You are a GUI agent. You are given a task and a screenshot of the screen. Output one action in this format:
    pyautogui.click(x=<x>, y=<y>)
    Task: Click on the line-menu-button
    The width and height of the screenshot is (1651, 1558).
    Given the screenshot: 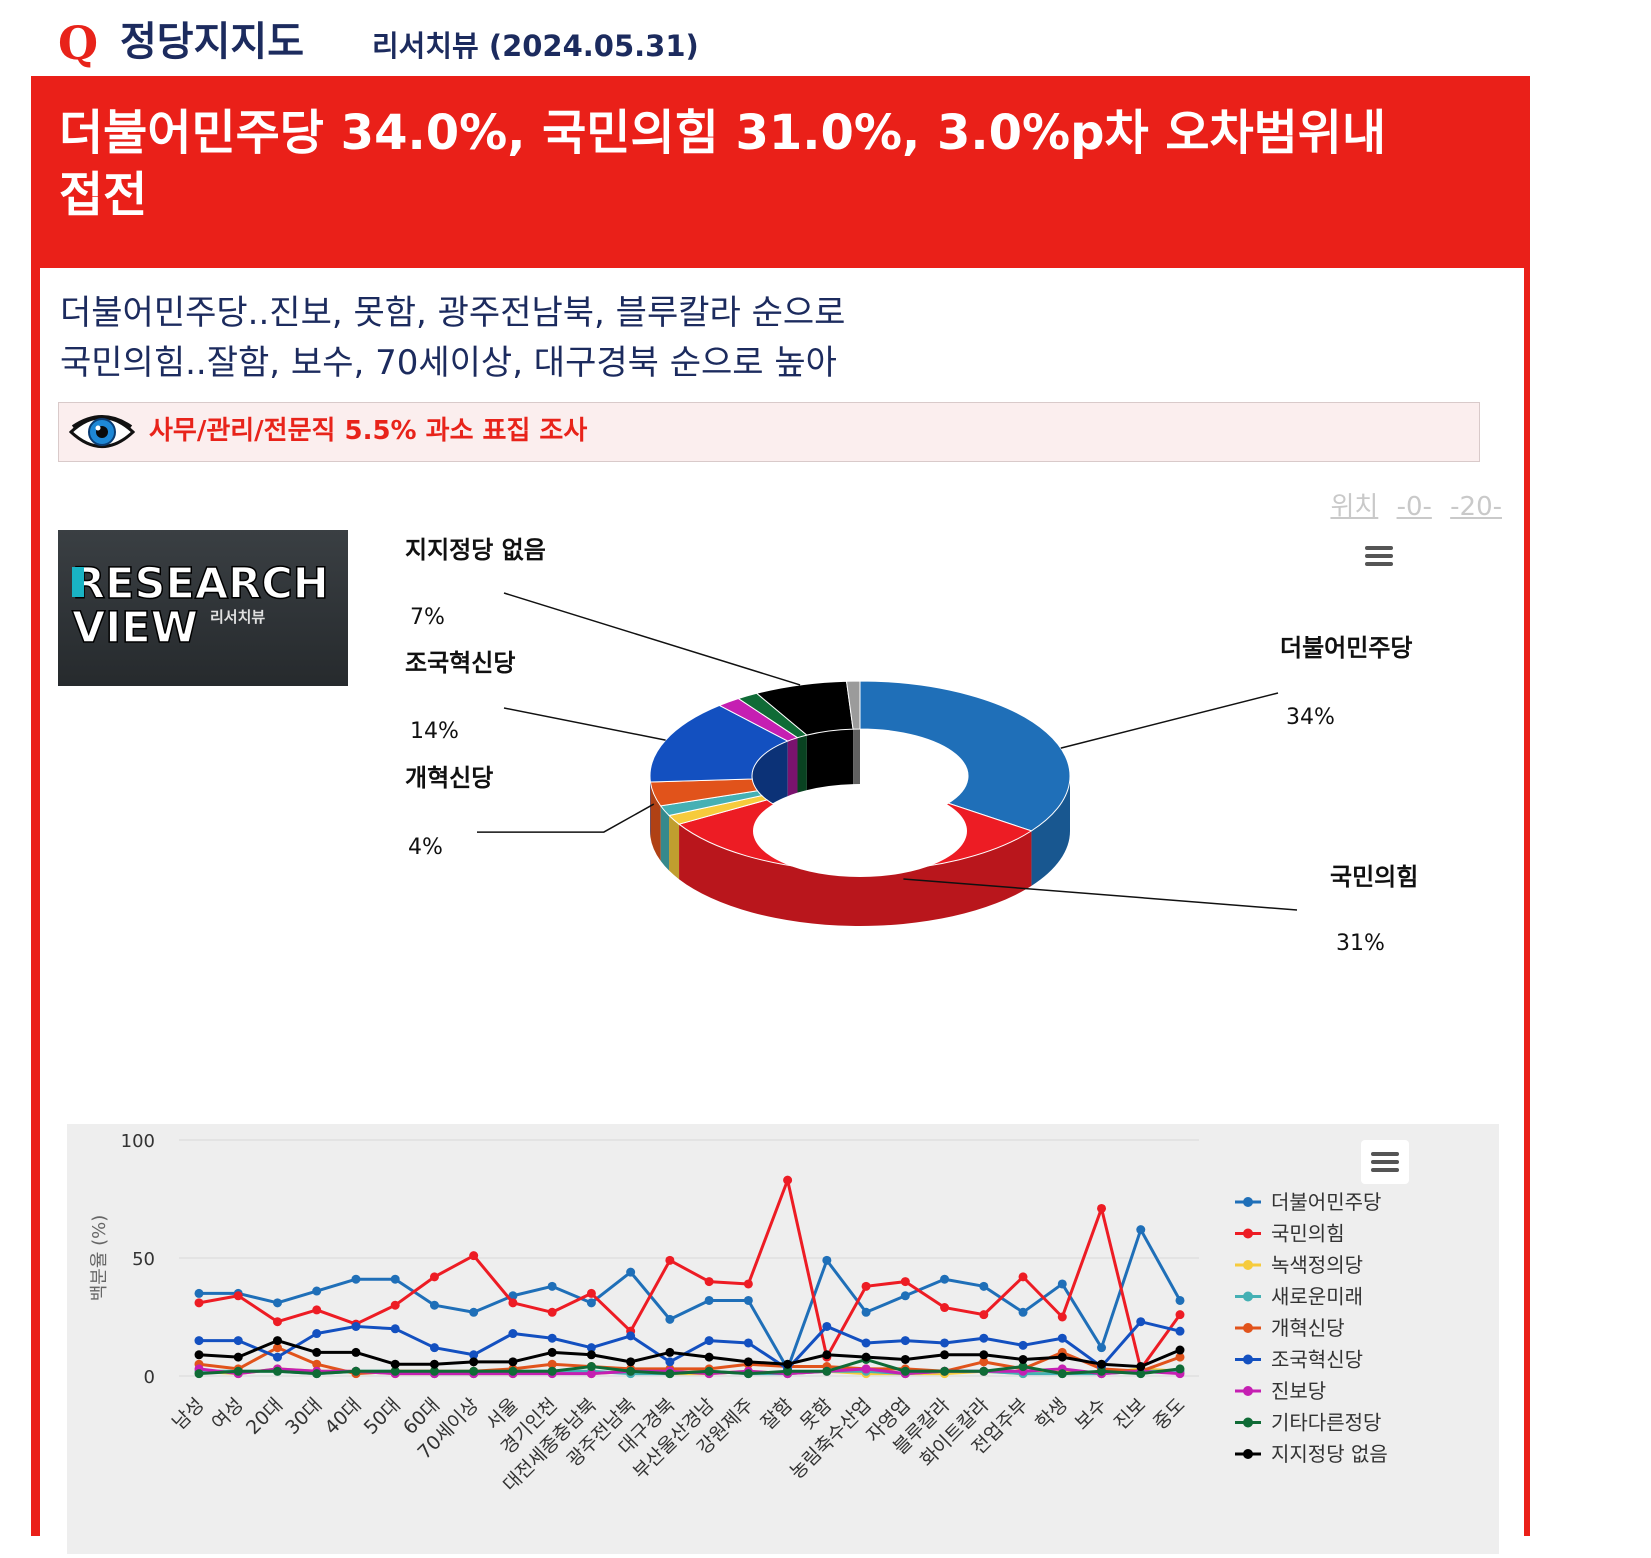 What is the action you would take?
    pyautogui.click(x=1385, y=1162)
    